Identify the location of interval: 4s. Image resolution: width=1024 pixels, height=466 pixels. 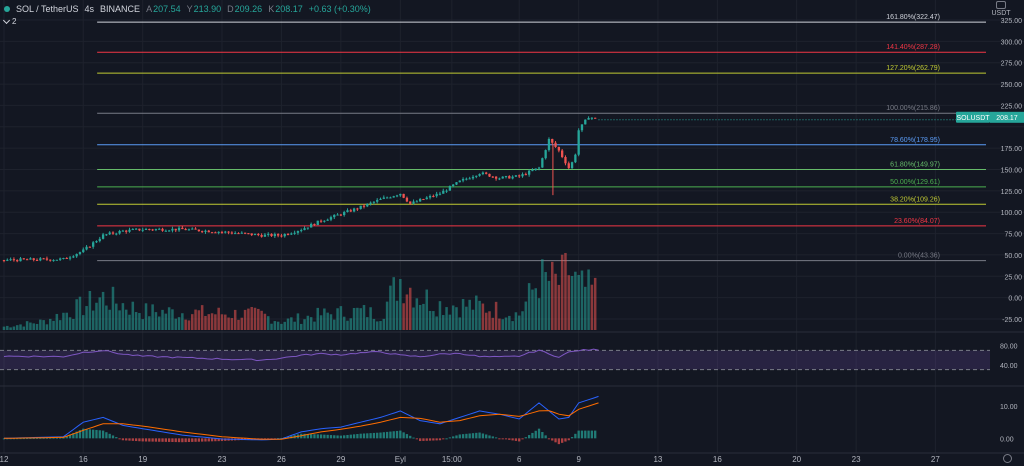
(89, 9).